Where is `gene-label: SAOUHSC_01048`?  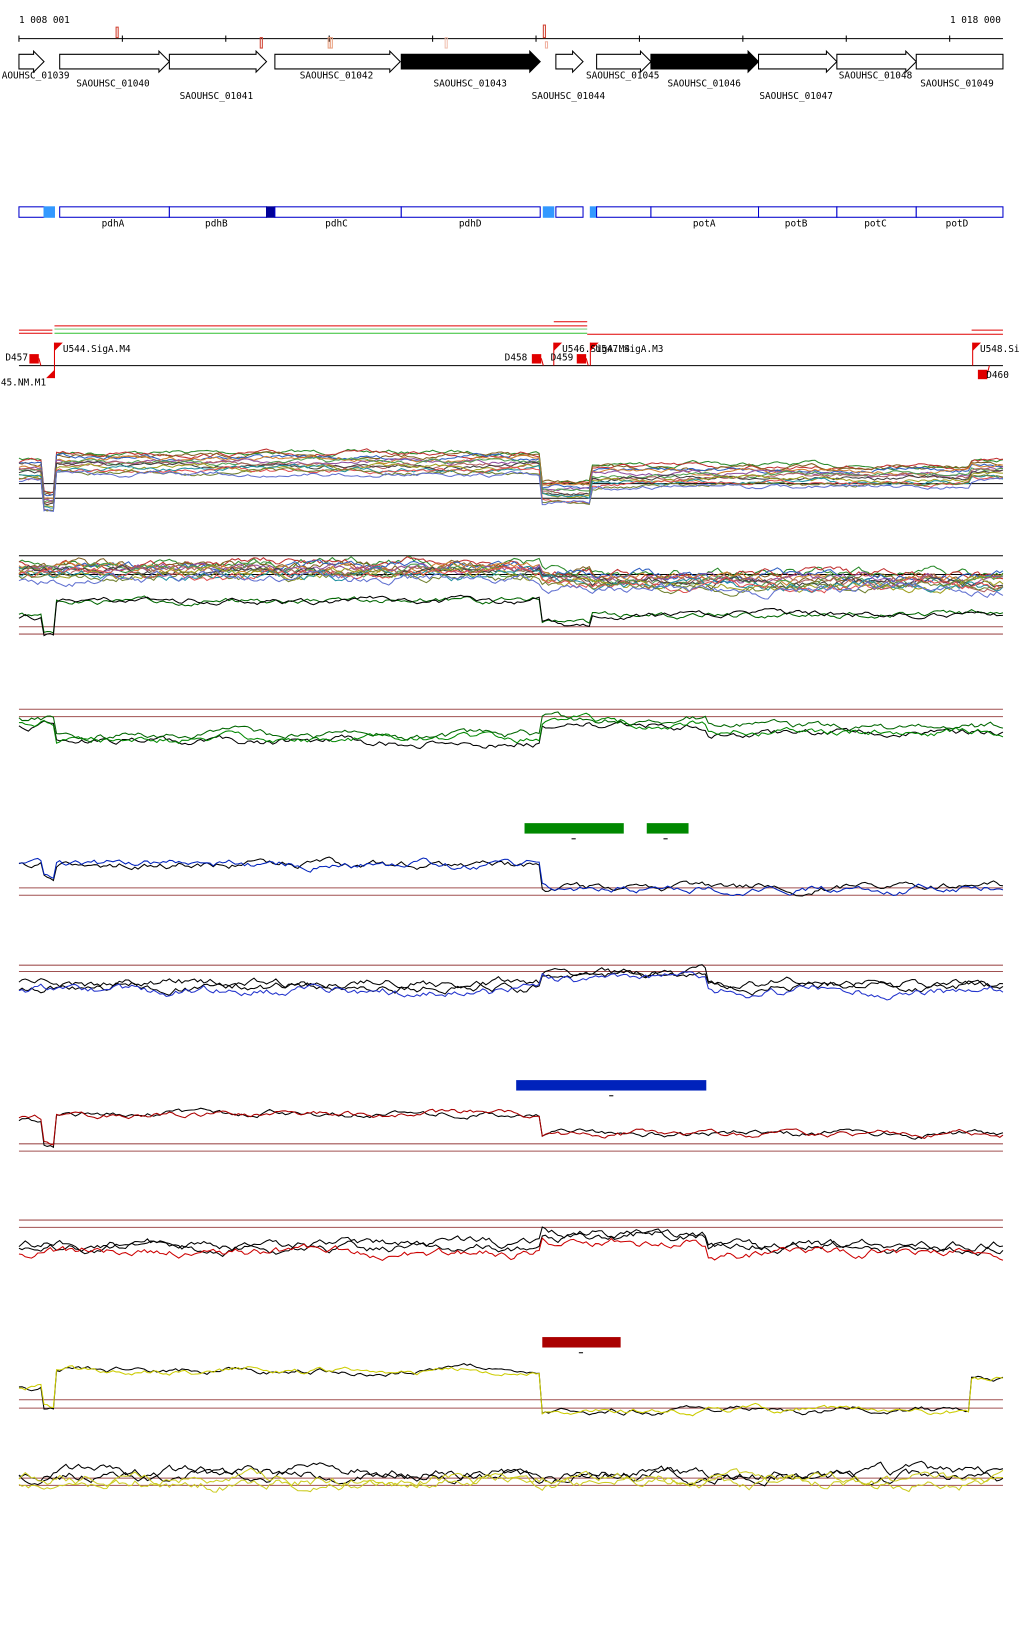
gene-label: SAOUHSC_01048 is located at coordinates (876, 75).